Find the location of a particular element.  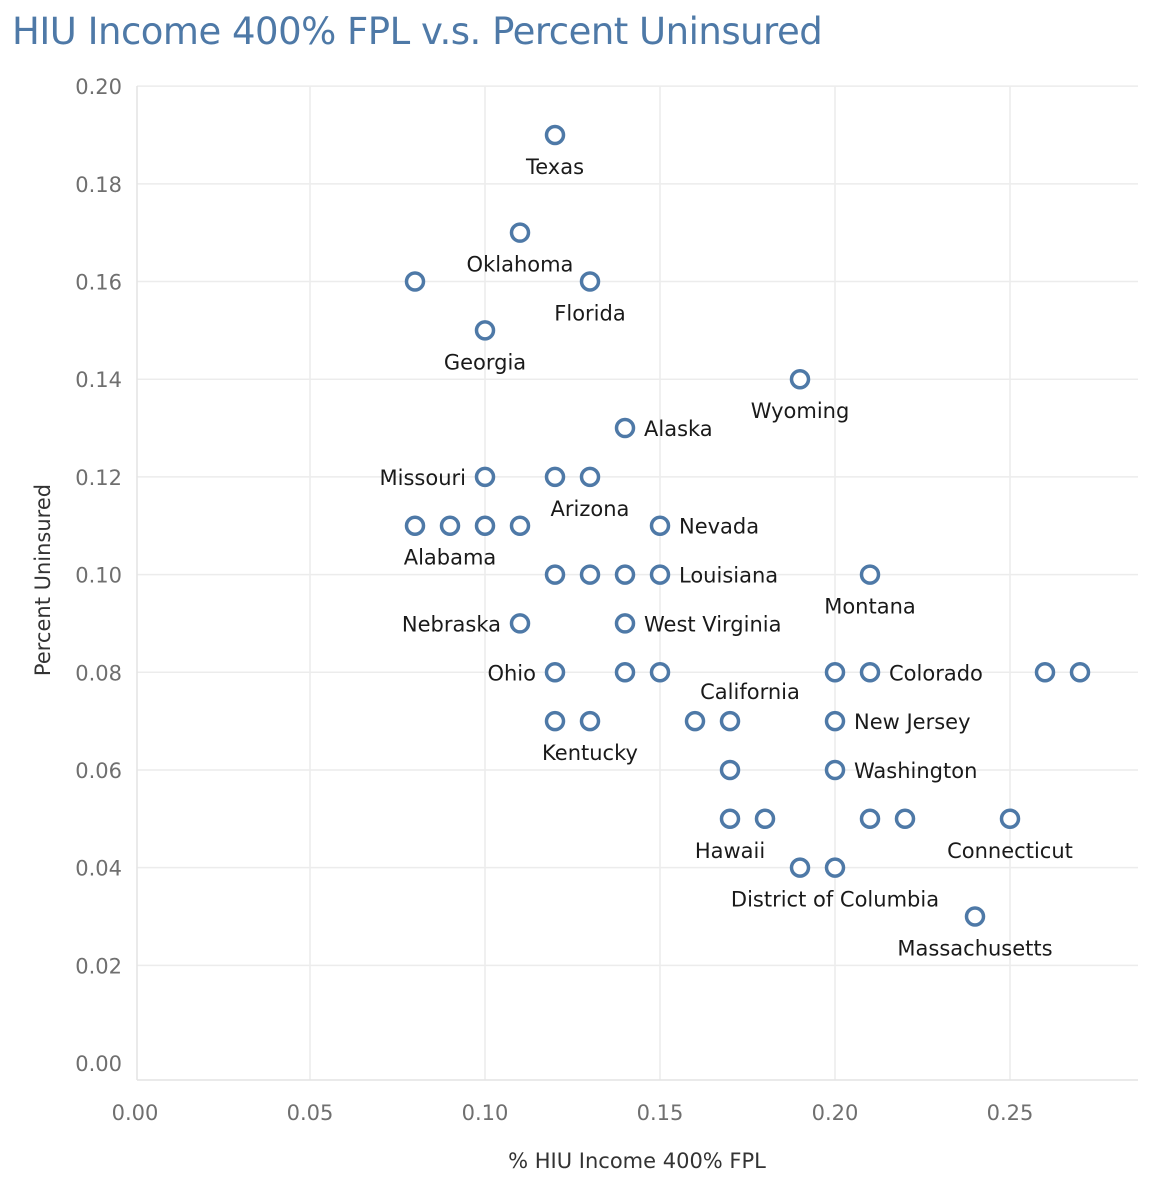

point-label: Colorado is located at coordinates (936, 673).